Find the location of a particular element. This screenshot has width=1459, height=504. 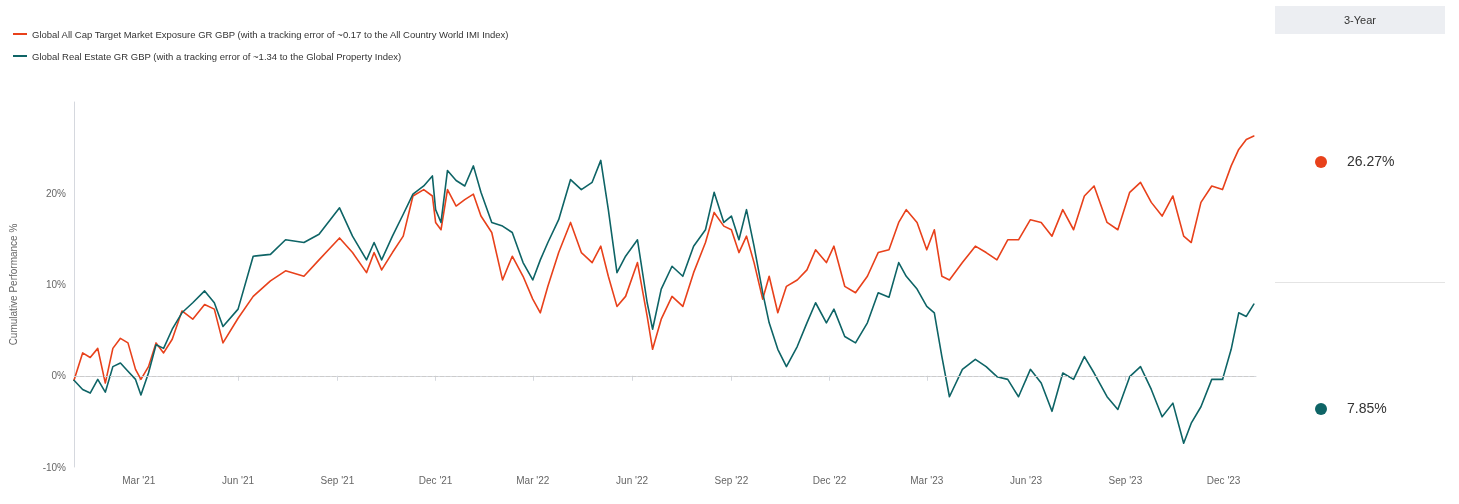

x-tick-label: Mar '21 is located at coordinates (139, 480).